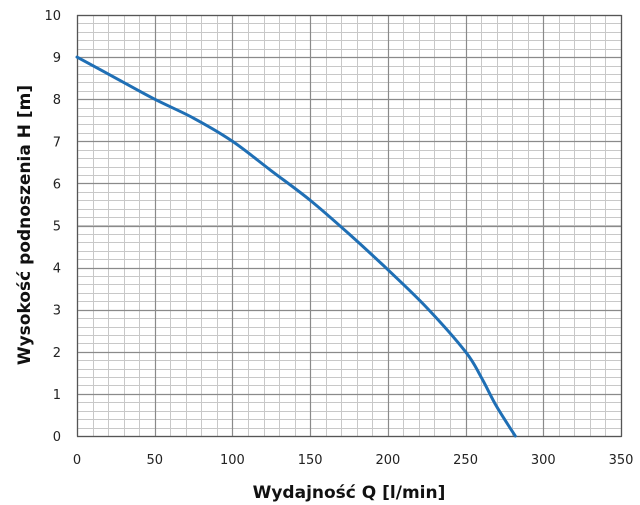 This screenshot has width=640, height=505. Describe the element at coordinates (57, 437) in the screenshot. I see `y-tick-label: 0` at that location.